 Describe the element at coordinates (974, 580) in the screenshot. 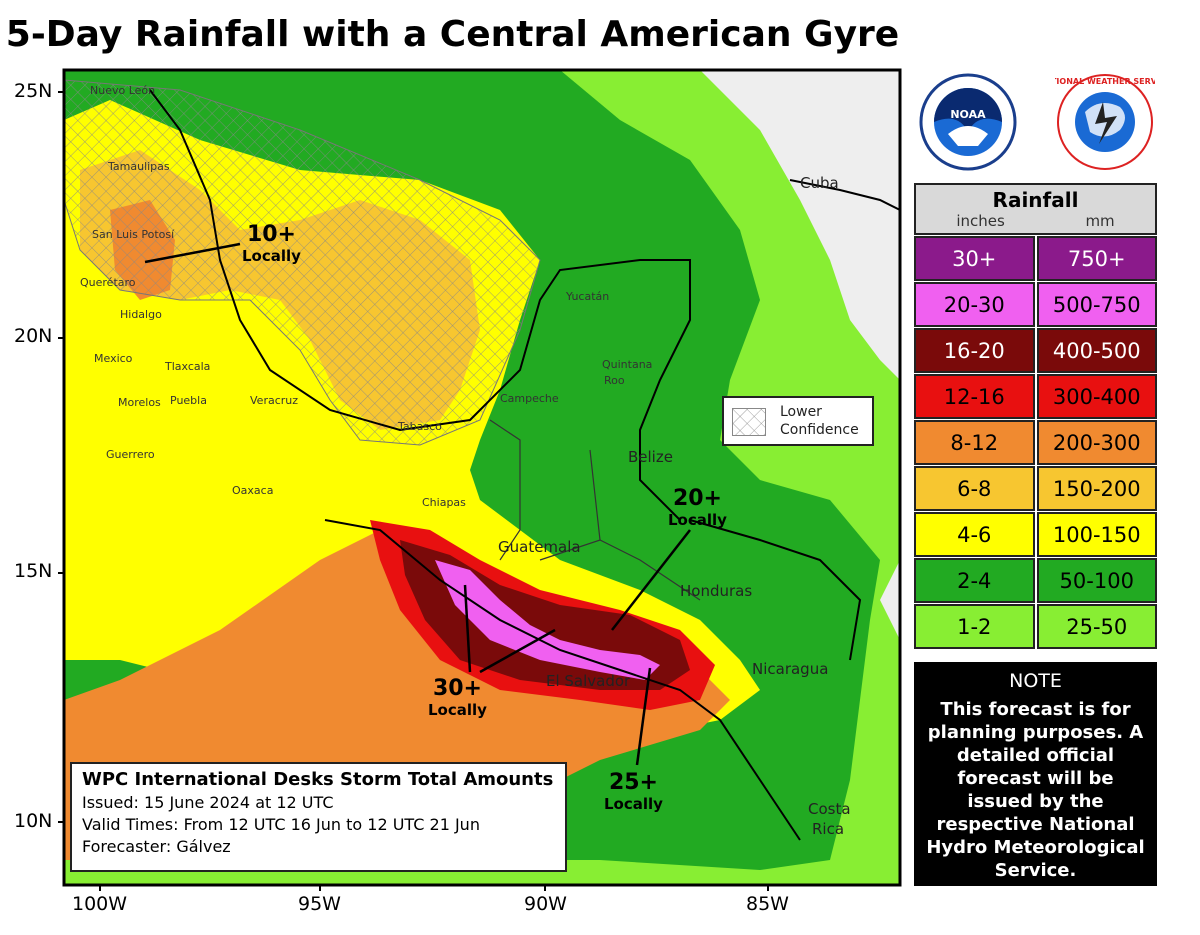

I see `legend-cell-inches: 2-4` at that location.